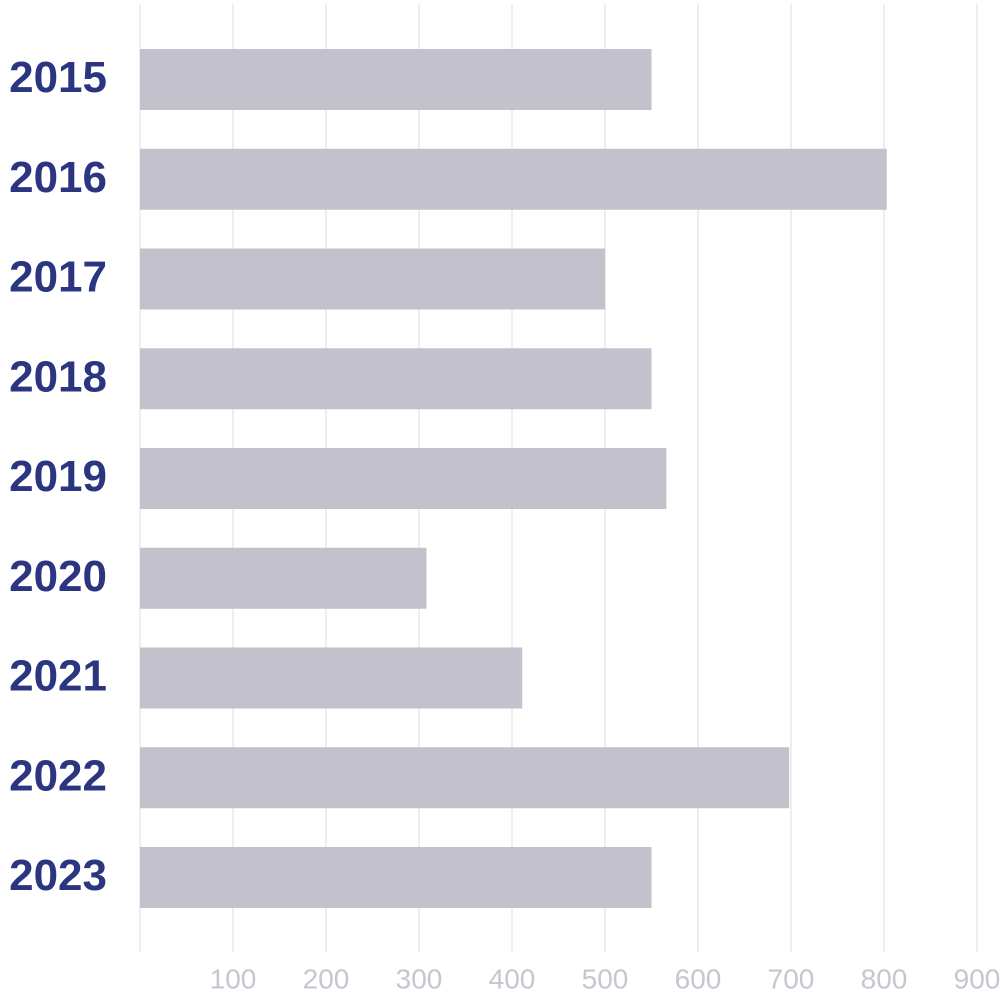 This screenshot has height=998, width=1000. What do you see at coordinates (58, 376) in the screenshot?
I see `category-label: 2018` at bounding box center [58, 376].